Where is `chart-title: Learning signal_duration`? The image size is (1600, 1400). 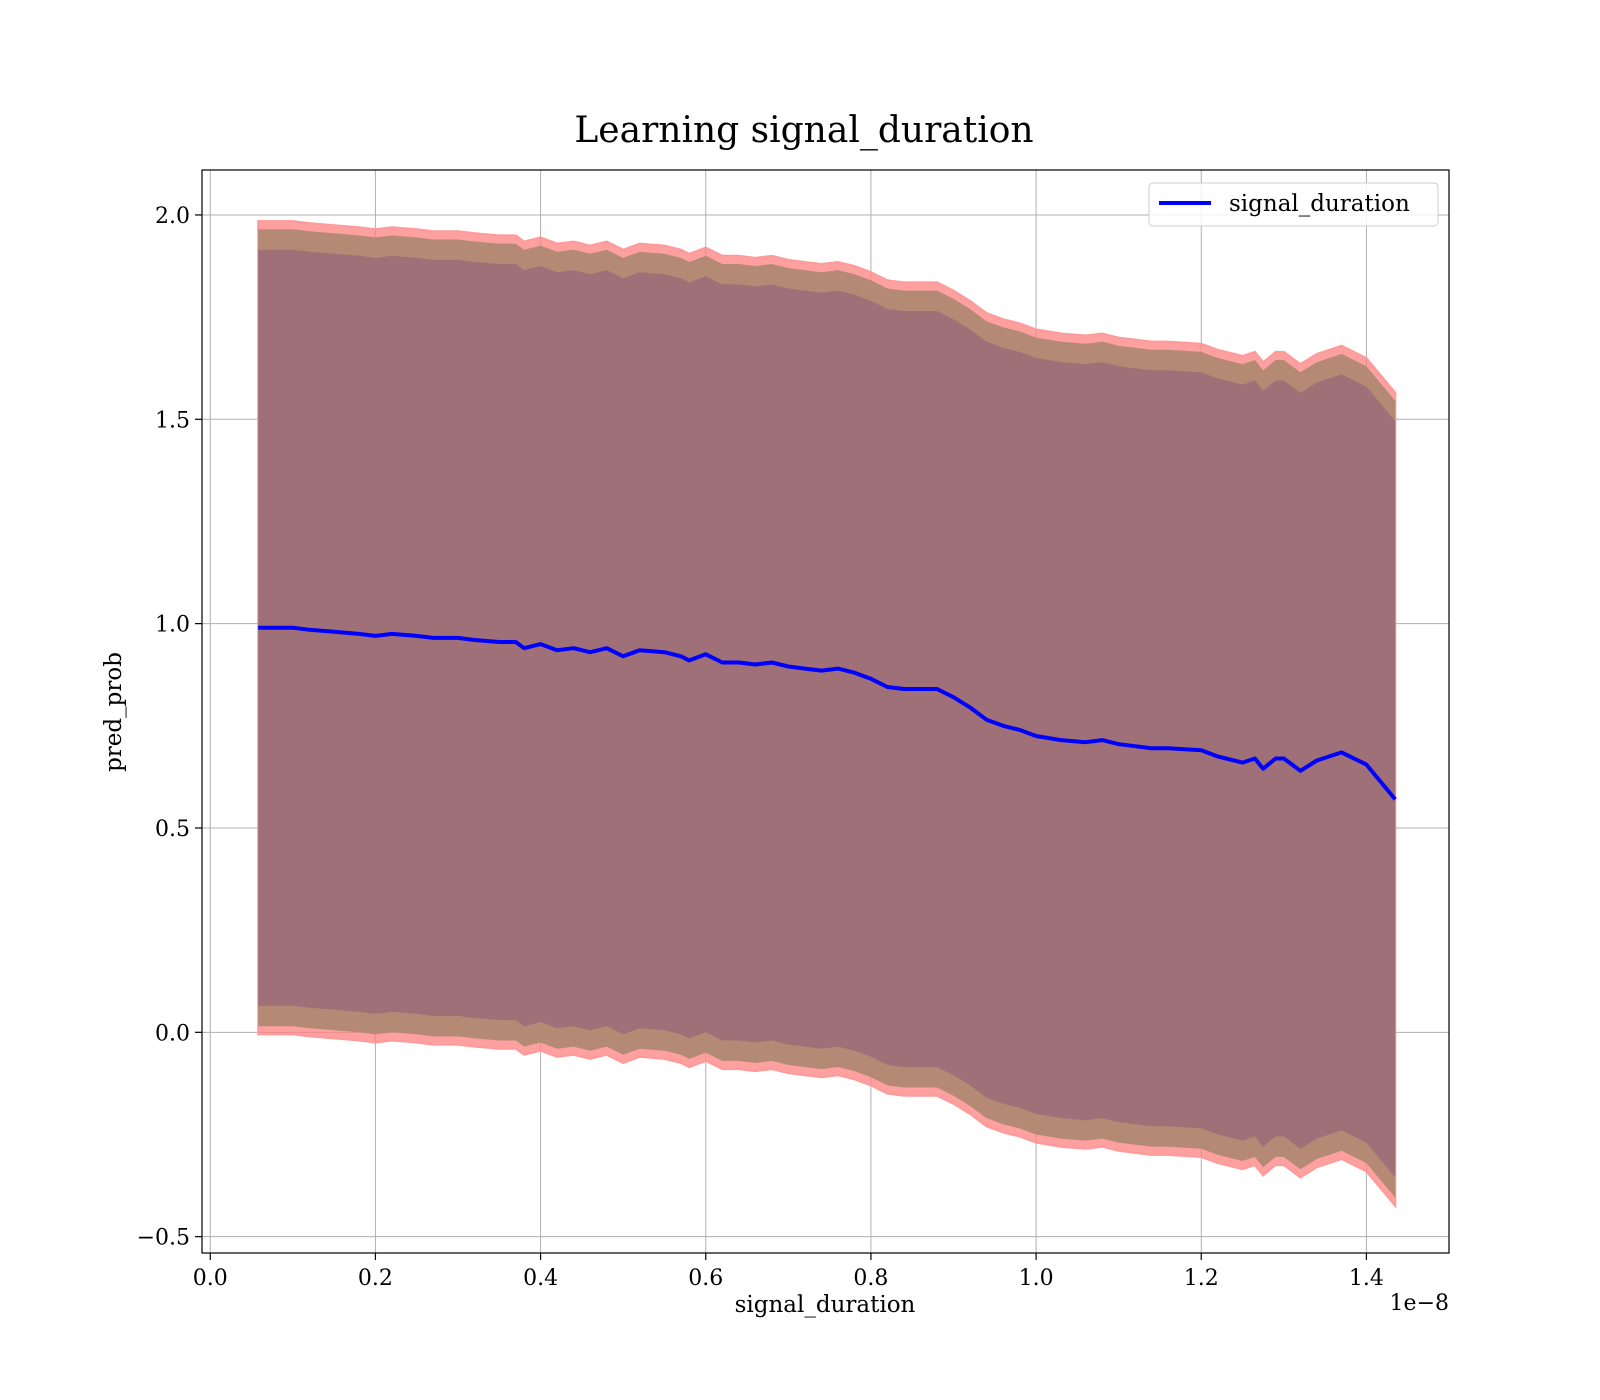
chart-title: Learning signal_duration is located at coordinates (803, 130).